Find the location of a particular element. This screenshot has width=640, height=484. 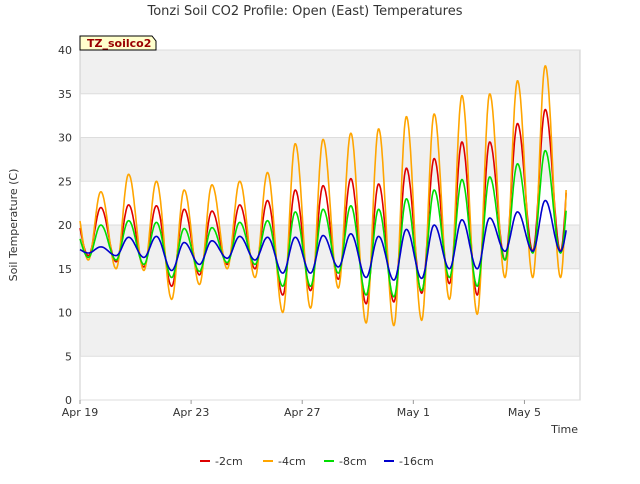

legend-label: -16cm is located at coordinates (416, 461).